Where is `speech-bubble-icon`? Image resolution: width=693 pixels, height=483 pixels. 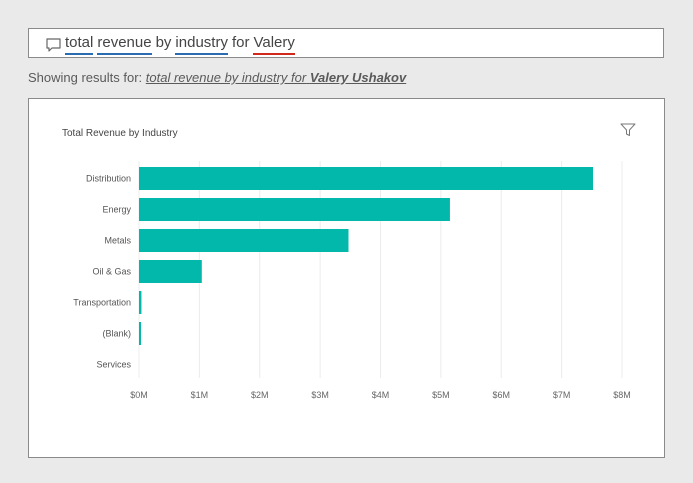
speech-bubble-icon is located at coordinates (53, 45).